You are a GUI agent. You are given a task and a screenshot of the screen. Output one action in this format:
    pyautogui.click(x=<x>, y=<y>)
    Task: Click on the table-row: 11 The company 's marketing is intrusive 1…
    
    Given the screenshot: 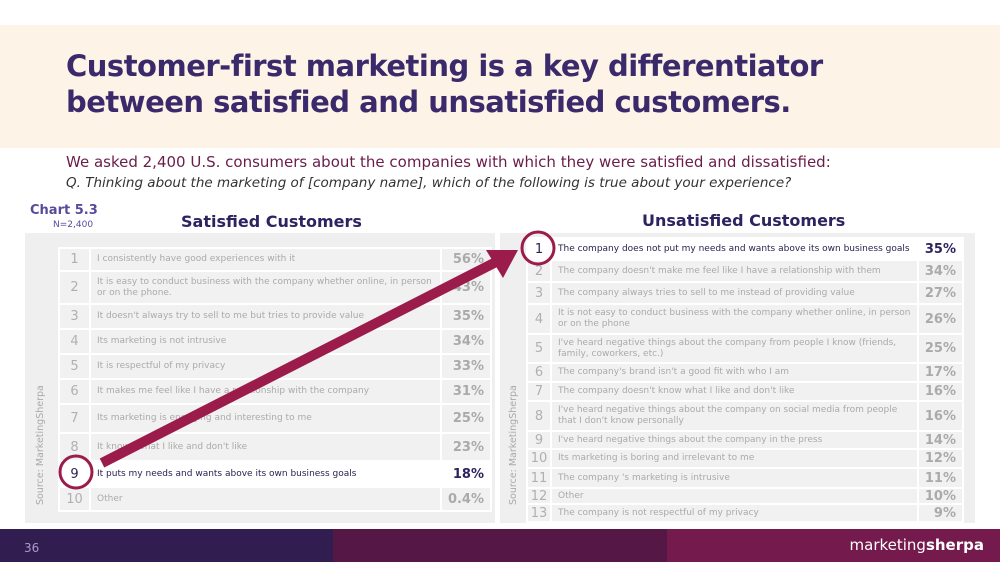 What is the action you would take?
    pyautogui.click(x=745, y=478)
    